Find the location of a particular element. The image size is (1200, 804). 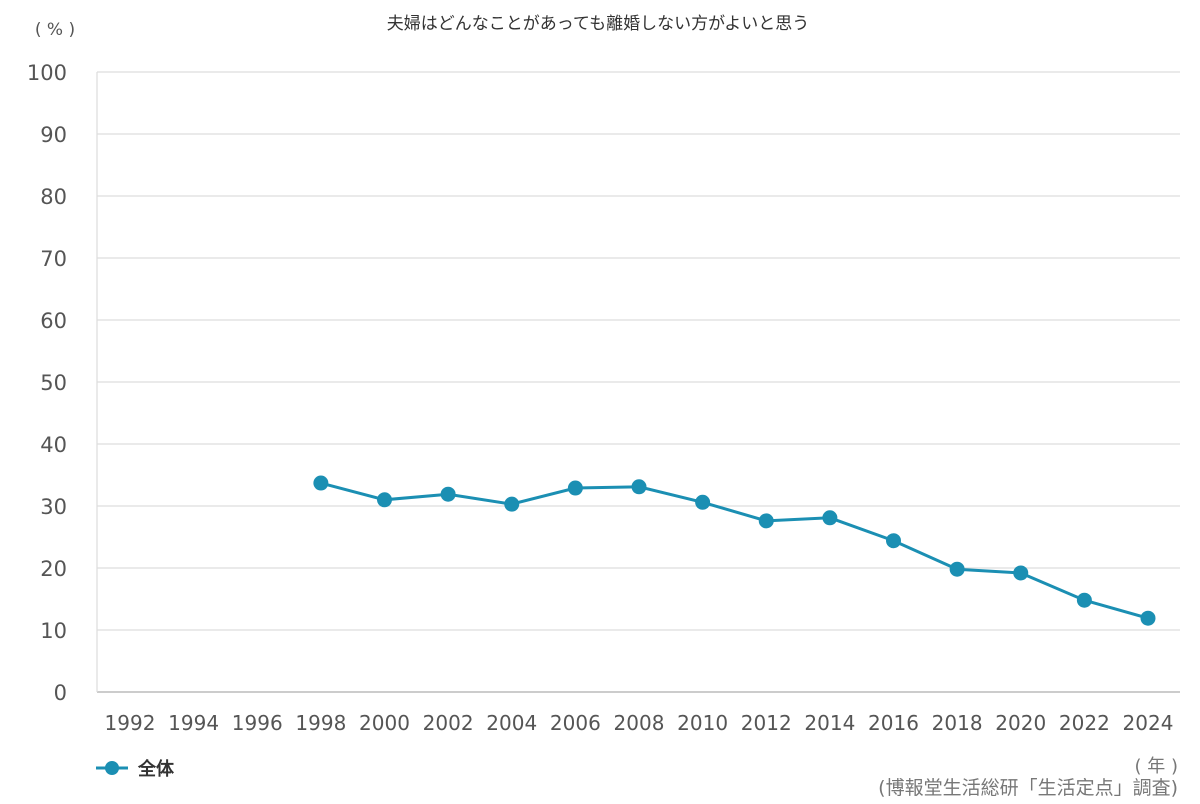

x-tick-label: 2008 is located at coordinates (639, 723).